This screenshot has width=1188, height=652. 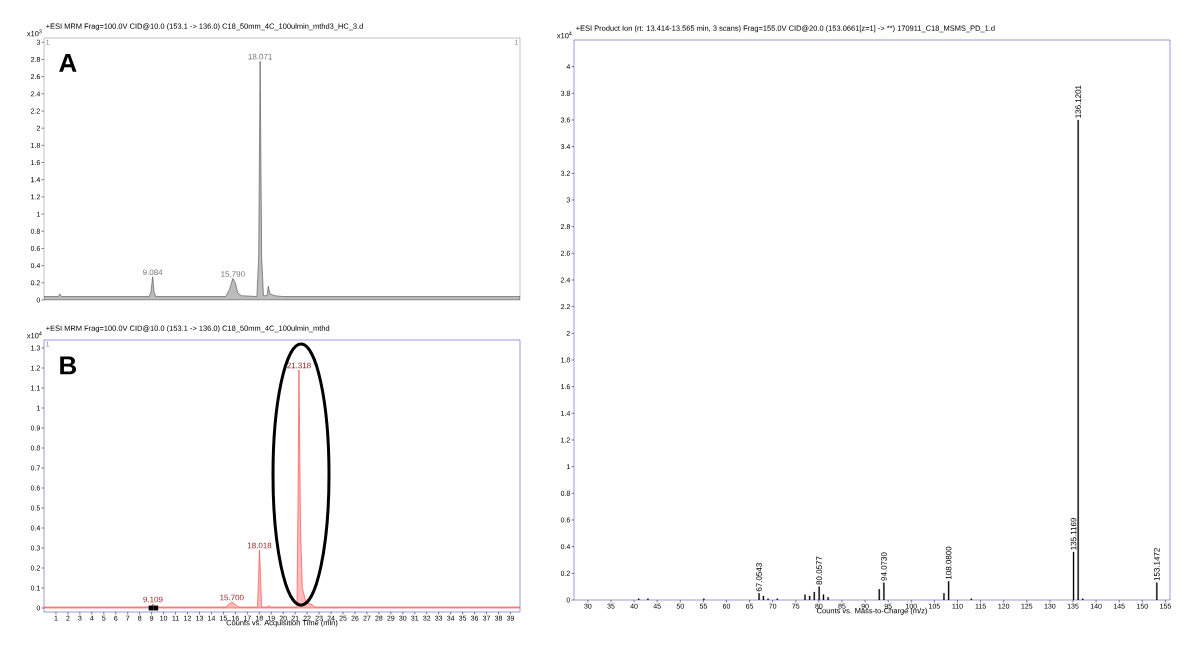 What do you see at coordinates (68, 62) in the screenshot?
I see `annotation: A` at bounding box center [68, 62].